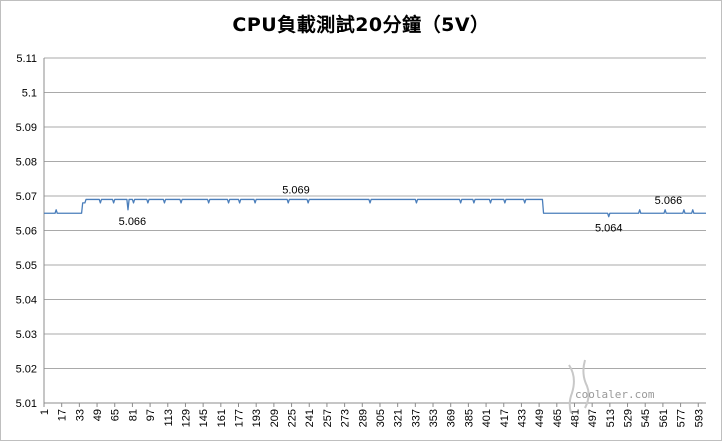  Describe the element at coordinates (328, 418) in the screenshot. I see `x-tick-label: 257` at that location.